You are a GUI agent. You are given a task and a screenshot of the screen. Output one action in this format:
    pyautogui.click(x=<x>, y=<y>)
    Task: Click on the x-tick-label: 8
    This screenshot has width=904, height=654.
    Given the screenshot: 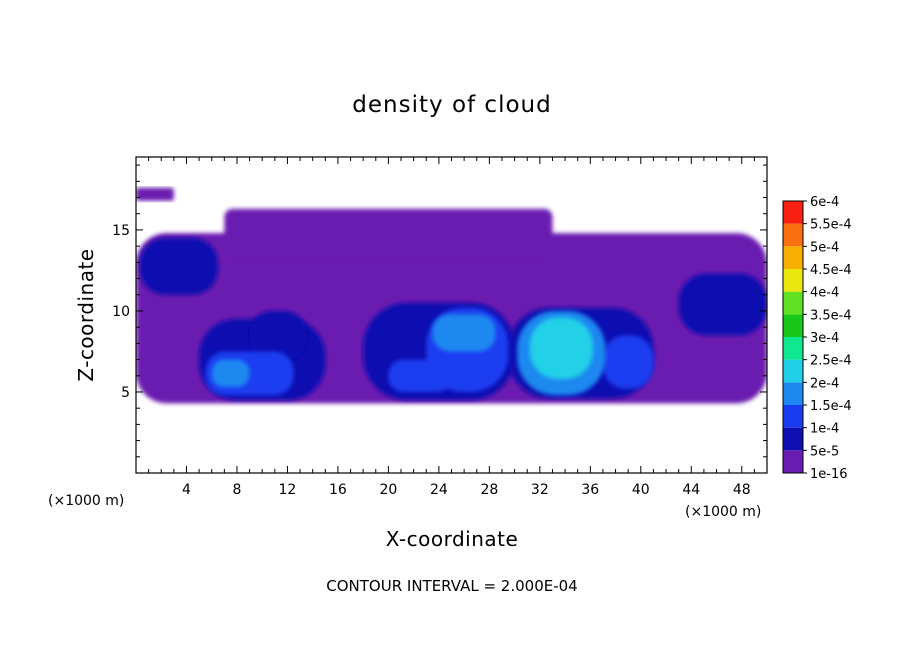 What is the action you would take?
    pyautogui.click(x=236, y=490)
    